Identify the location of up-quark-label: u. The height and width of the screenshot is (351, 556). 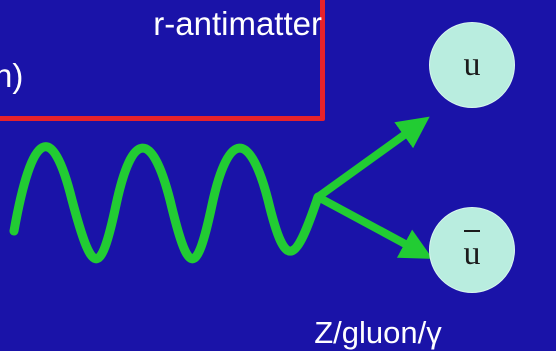
(472, 64).